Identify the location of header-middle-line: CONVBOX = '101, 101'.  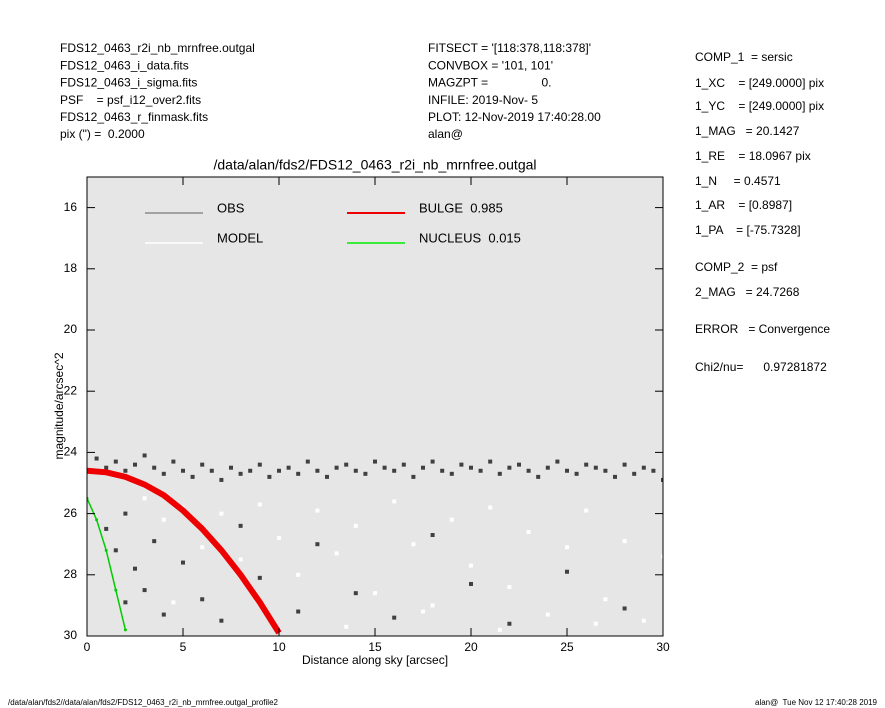
(490, 65).